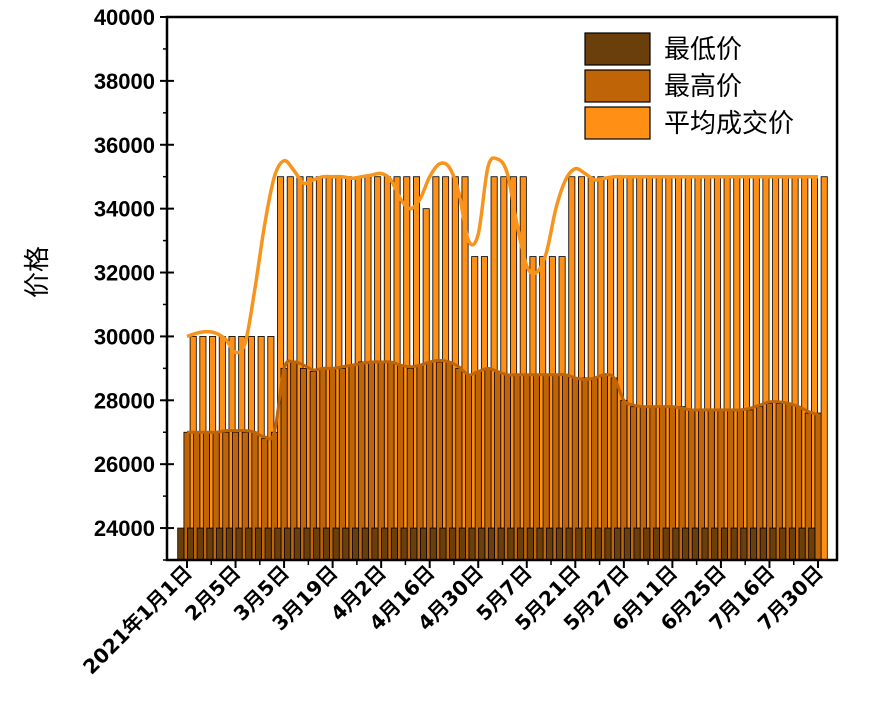 The image size is (871, 717). What do you see at coordinates (703, 87) in the screenshot?
I see `legend-label-max: 最高价` at bounding box center [703, 87].